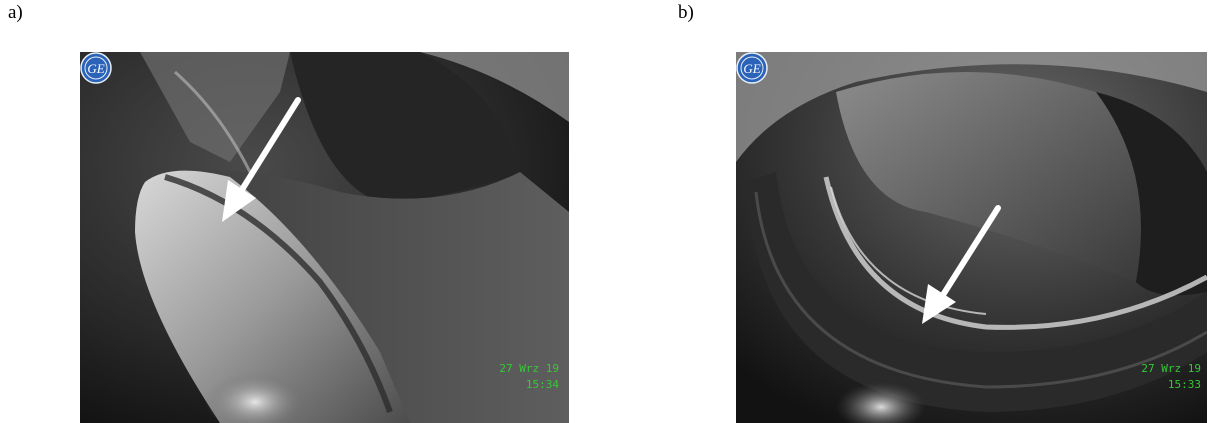  Describe the element at coordinates (686, 12) in the screenshot. I see `panel-label-b: b)` at that location.